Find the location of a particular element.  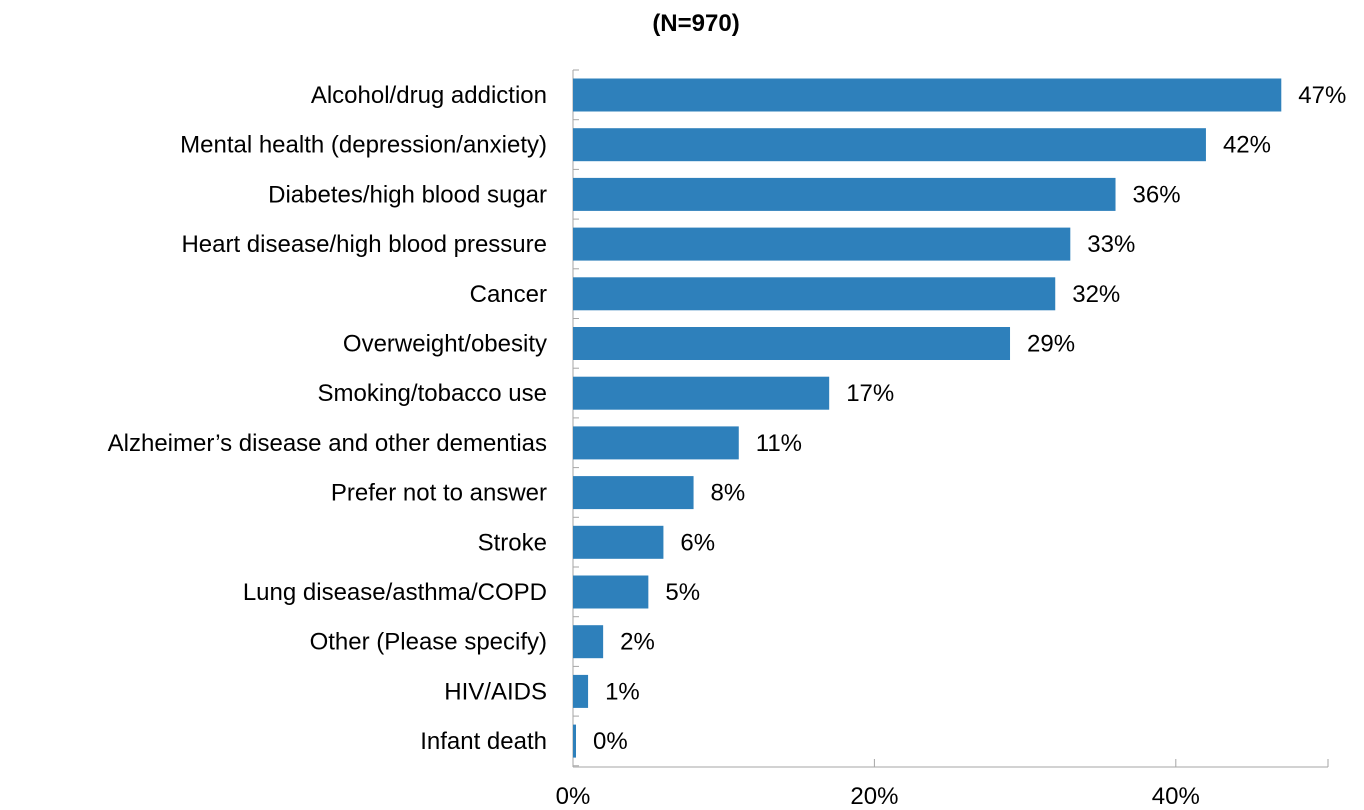

data-label: 6% is located at coordinates (697, 542).